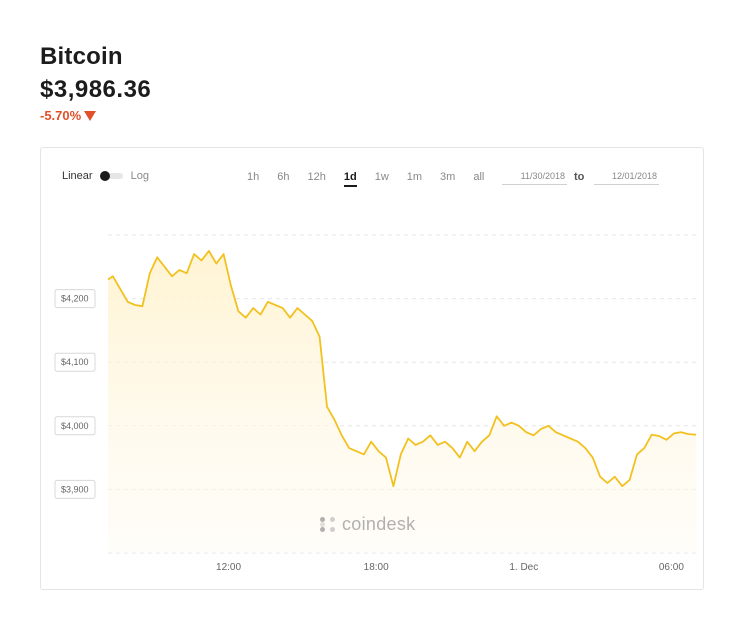 This screenshot has width=746, height=632. Describe the element at coordinates (450, 567) in the screenshot. I see `x-axis: 12:00 18:00 1. Dec 06:00` at that location.